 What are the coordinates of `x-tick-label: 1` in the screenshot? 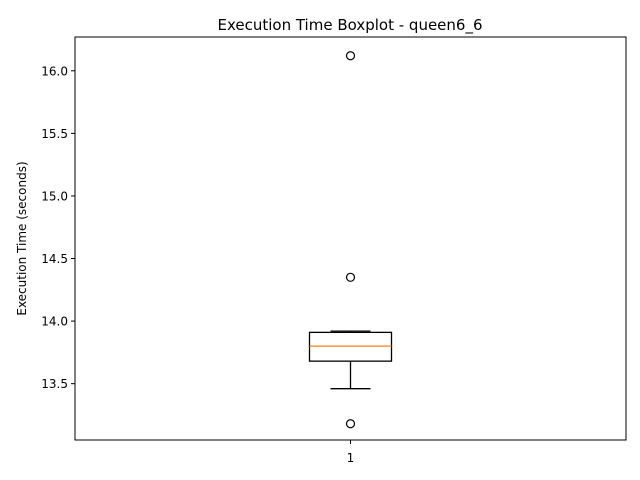 It's located at (351, 458).